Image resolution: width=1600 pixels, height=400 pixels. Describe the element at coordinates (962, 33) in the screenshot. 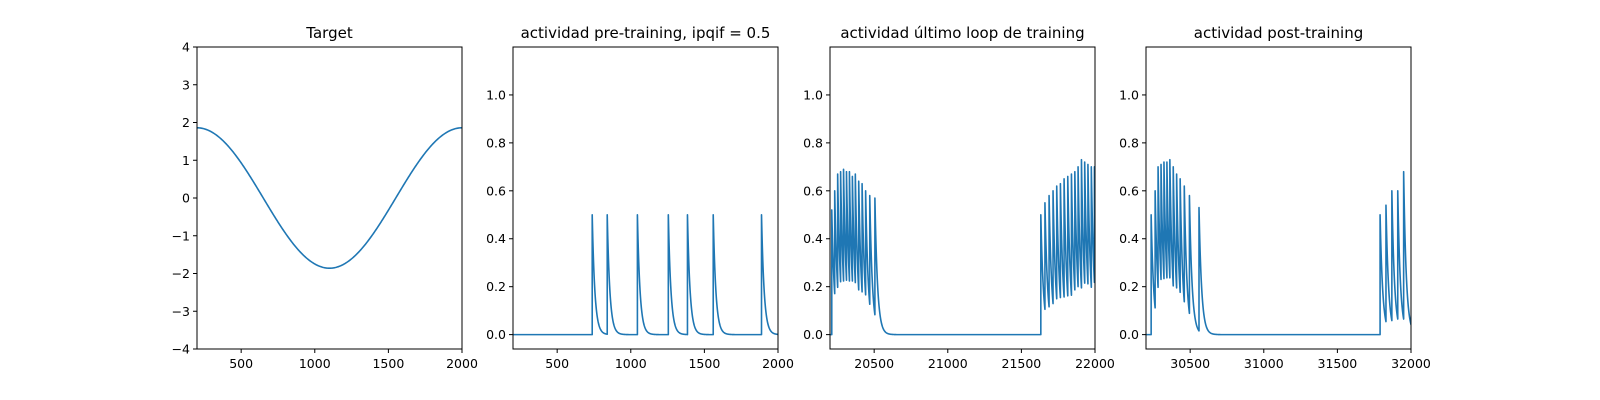

I see `subplot-title: actividad último loop de training` at that location.